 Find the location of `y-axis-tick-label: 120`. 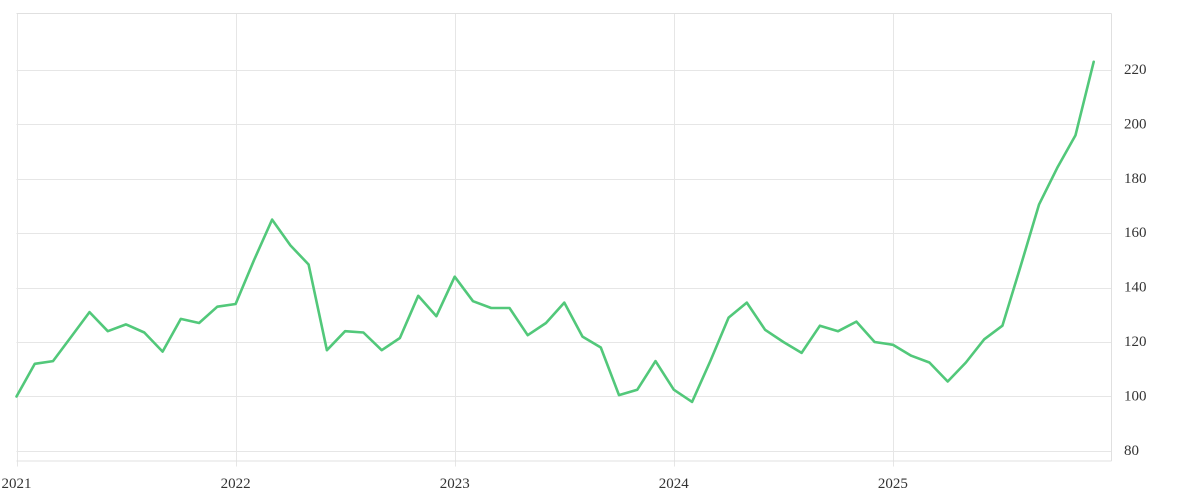

y-axis-tick-label: 120 is located at coordinates (1135, 342).